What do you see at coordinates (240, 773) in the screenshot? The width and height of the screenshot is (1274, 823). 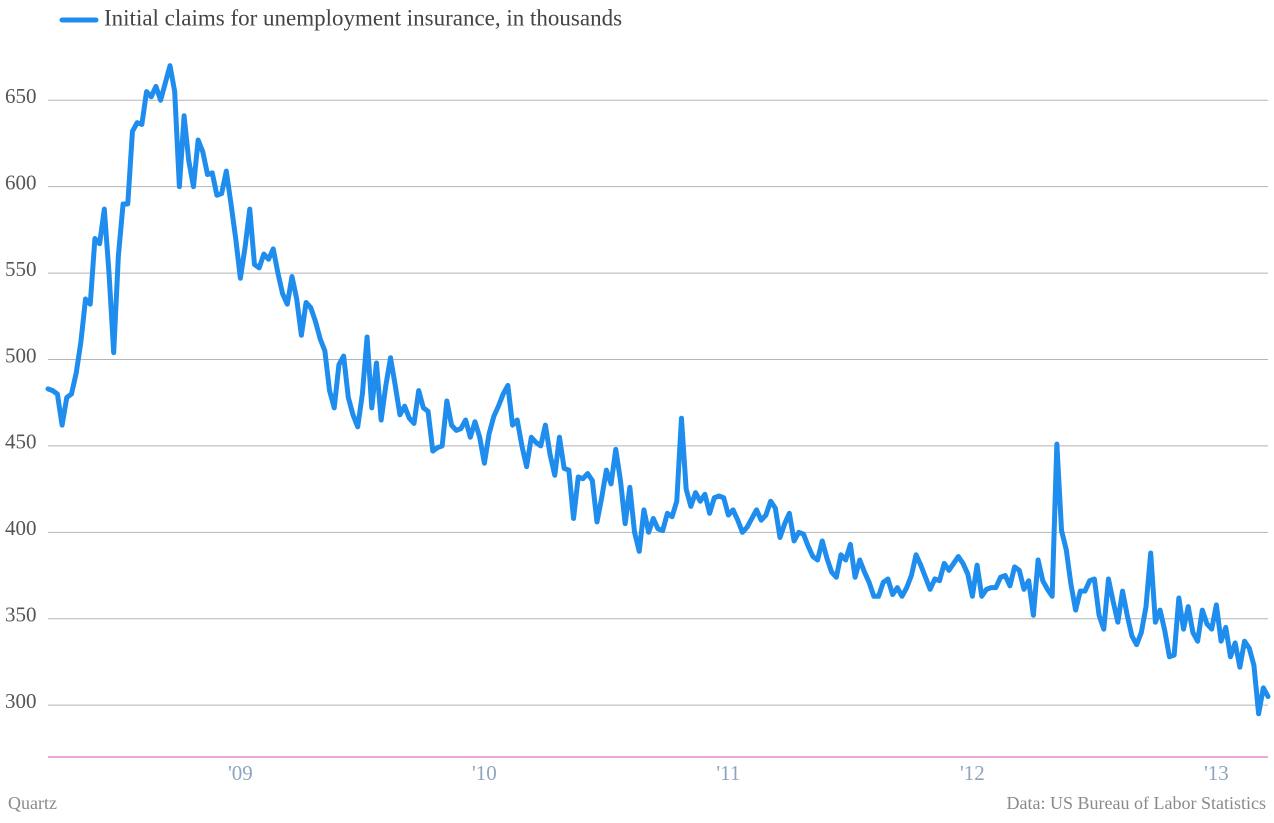 I see `x-tick-label: '09` at bounding box center [240, 773].